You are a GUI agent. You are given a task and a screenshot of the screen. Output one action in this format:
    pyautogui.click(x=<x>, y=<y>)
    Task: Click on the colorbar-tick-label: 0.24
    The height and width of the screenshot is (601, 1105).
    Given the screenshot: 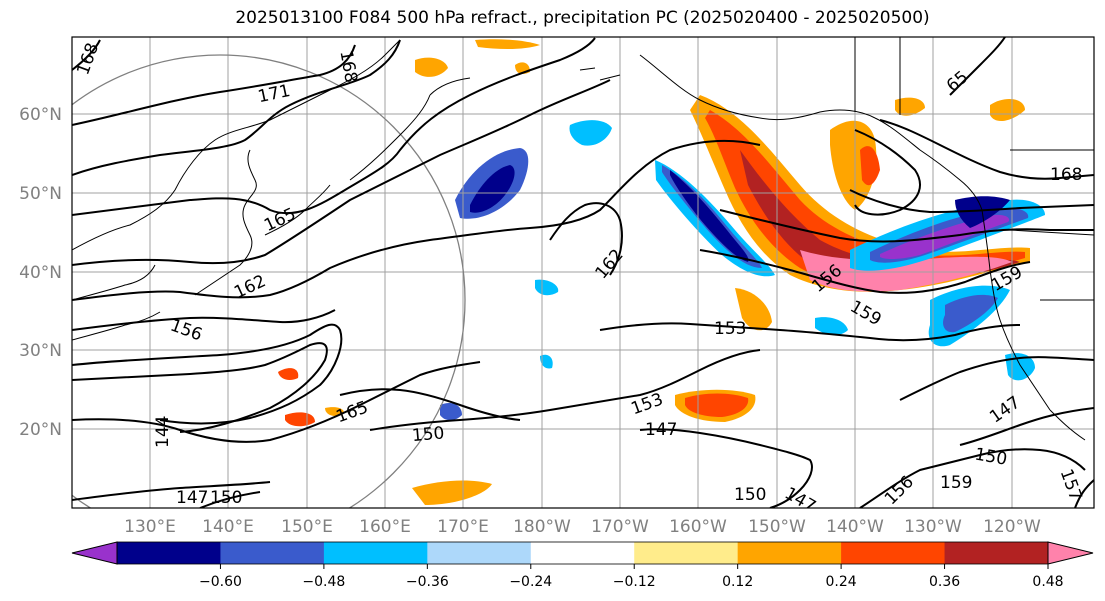 What is the action you would take?
    pyautogui.click(x=841, y=582)
    